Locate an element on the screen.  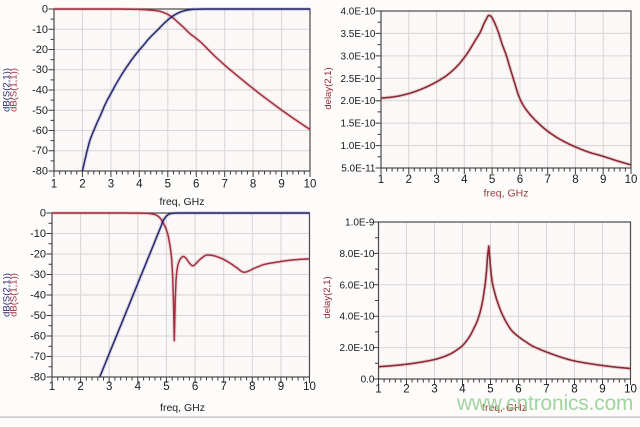
svg-text: 3.5E-10 is located at coordinates (357, 34).